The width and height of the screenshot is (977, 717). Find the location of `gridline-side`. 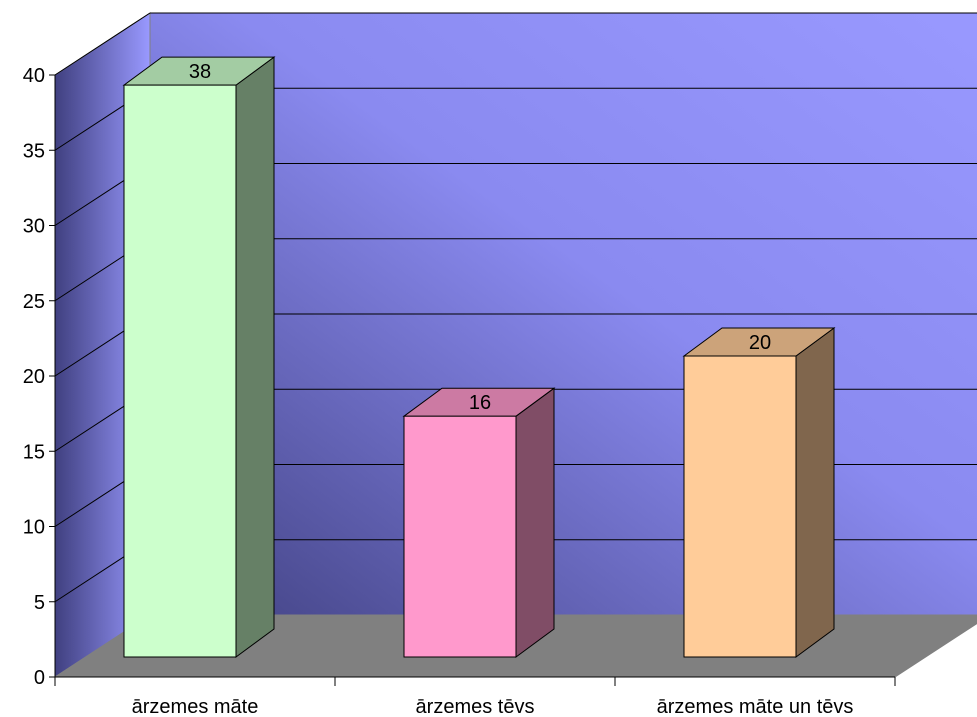

gridline-side is located at coordinates (102, 44).